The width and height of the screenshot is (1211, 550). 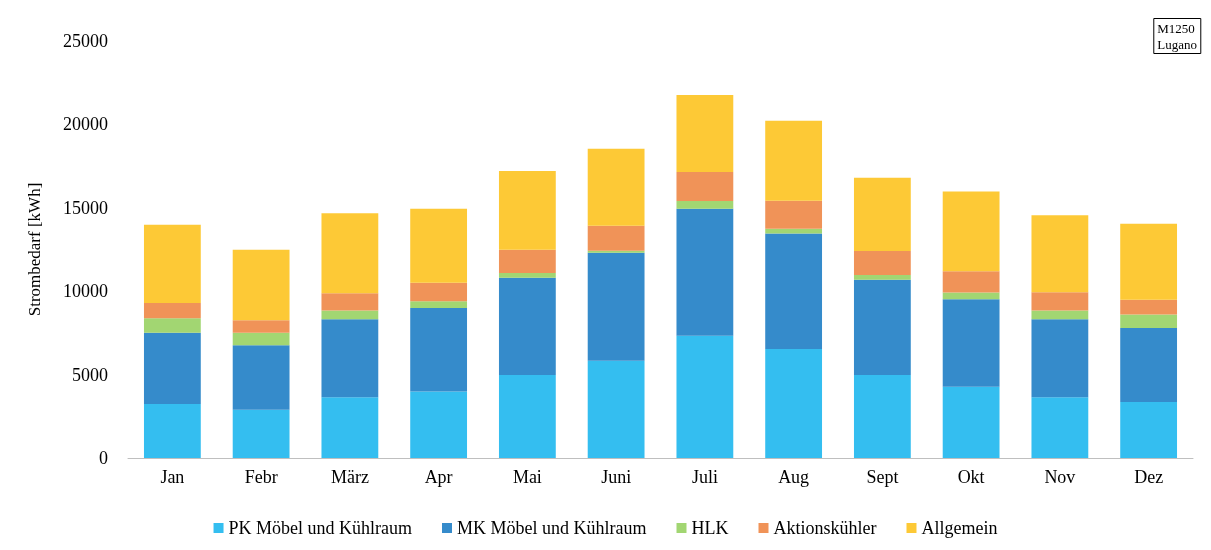 I want to click on x-tick-label: Juli, so click(x=704, y=477).